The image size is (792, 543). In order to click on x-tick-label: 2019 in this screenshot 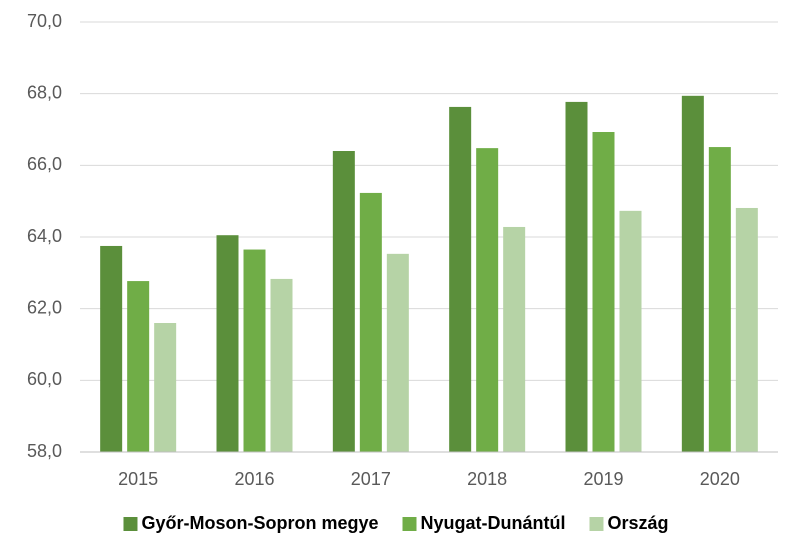, I will do `click(603, 479)`.